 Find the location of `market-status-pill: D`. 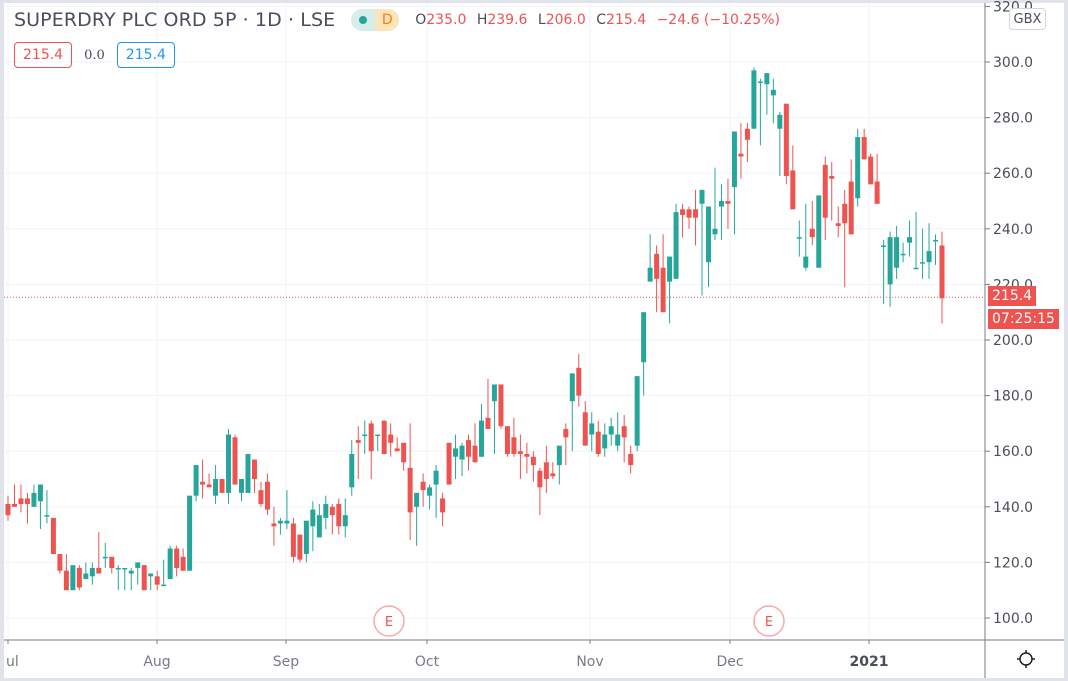

market-status-pill: D is located at coordinates (375, 20).